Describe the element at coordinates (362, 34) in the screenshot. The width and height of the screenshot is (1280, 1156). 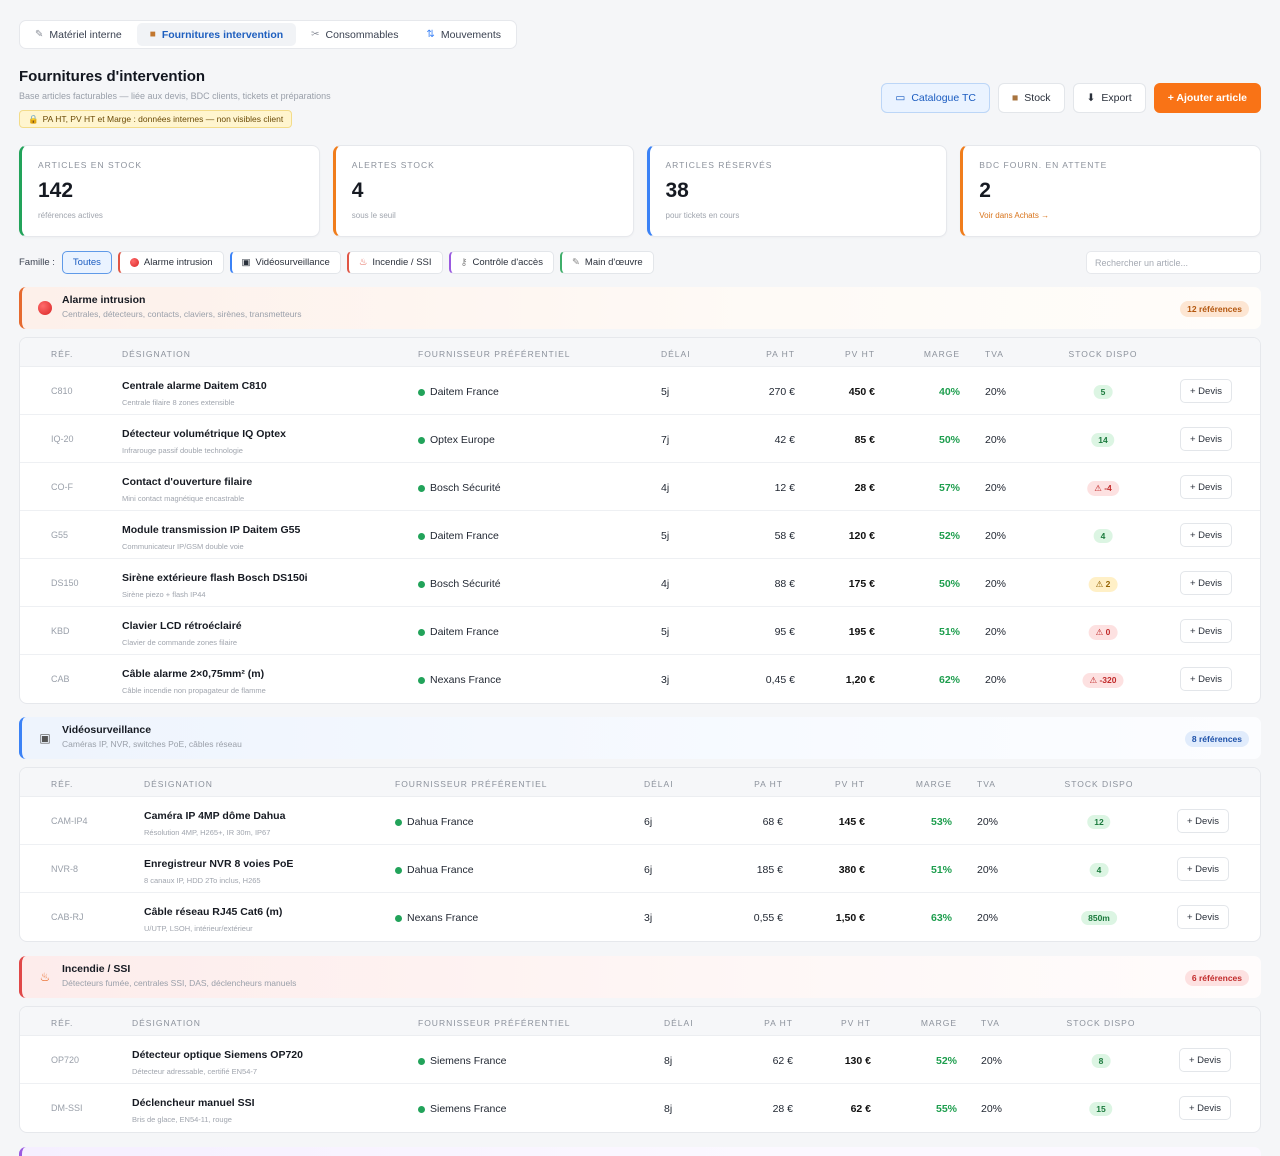
I see `tab-label: Consommables` at that location.